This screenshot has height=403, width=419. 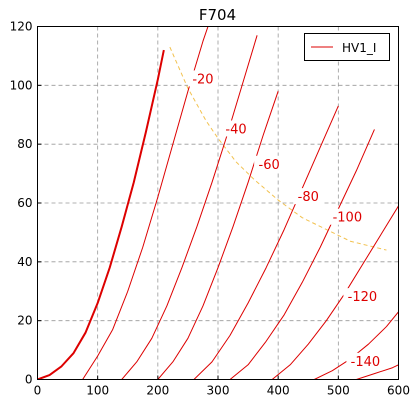 I want to click on x-tick-label: 400, so click(x=278, y=391).